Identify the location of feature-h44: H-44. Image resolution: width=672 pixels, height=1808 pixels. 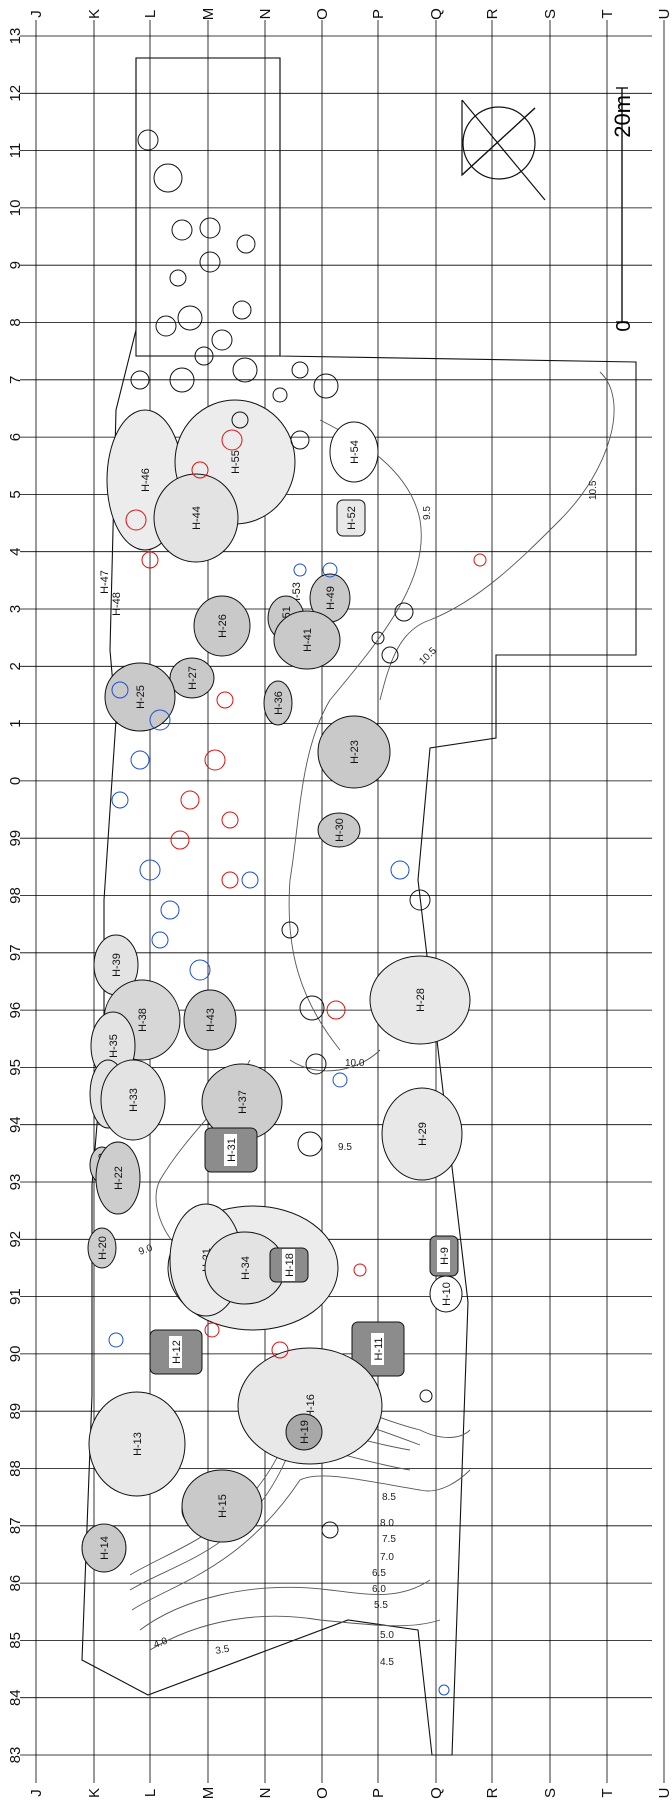
(196, 518).